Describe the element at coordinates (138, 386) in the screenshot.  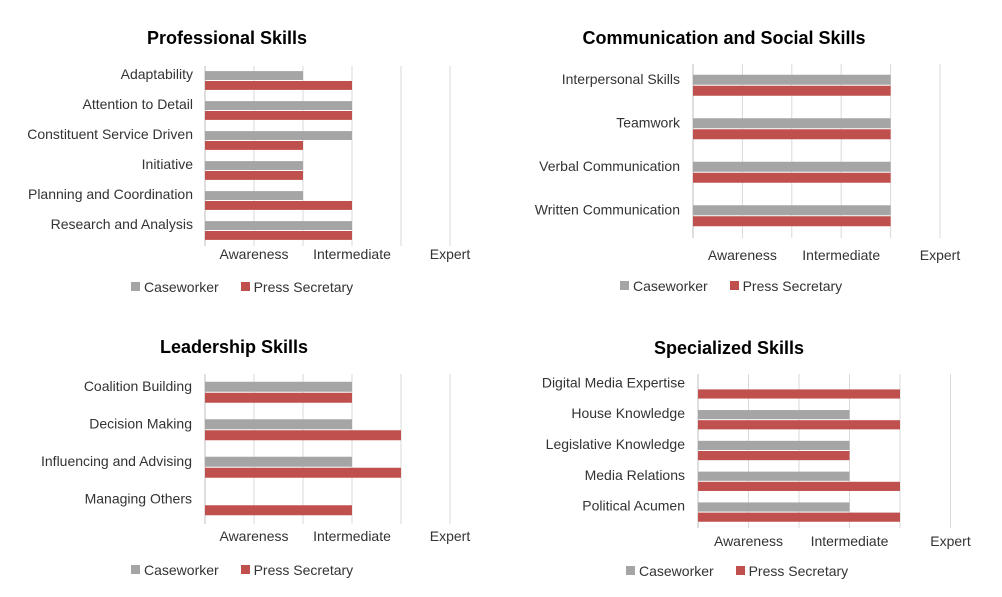
I see `category-label: Coalition Building` at that location.